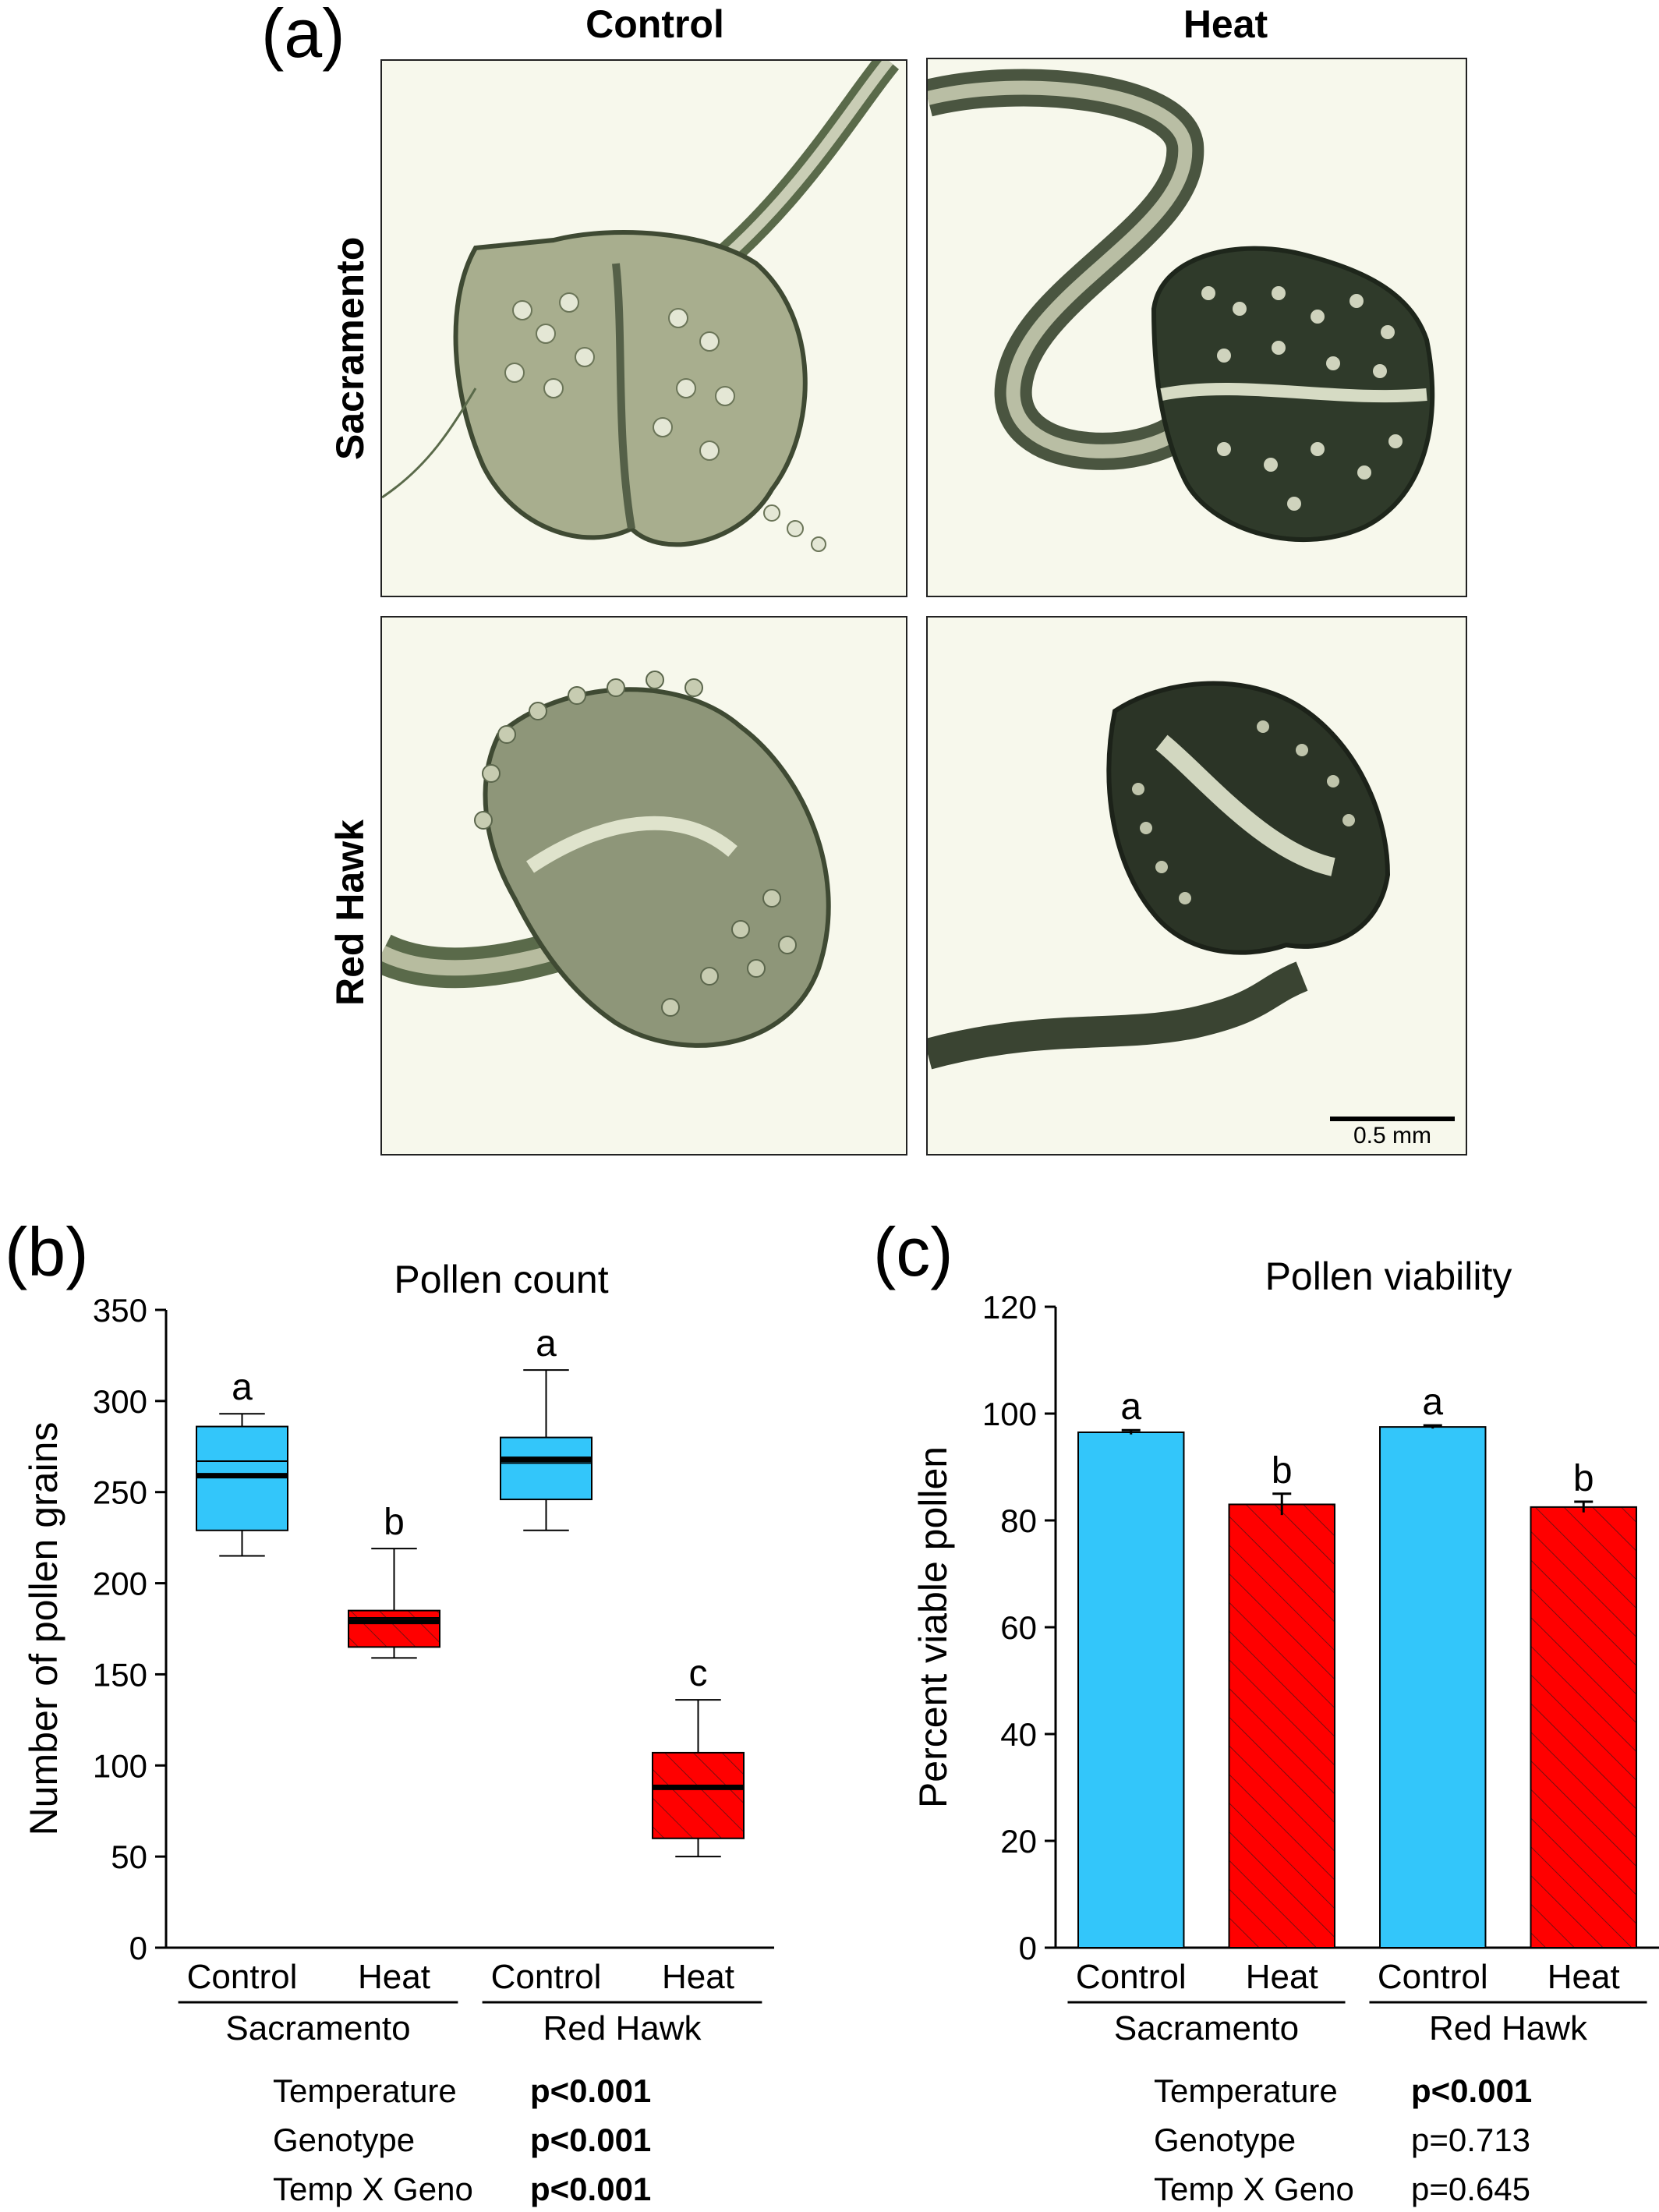  I want to click on panel-a-letter: (a), so click(303, 36).